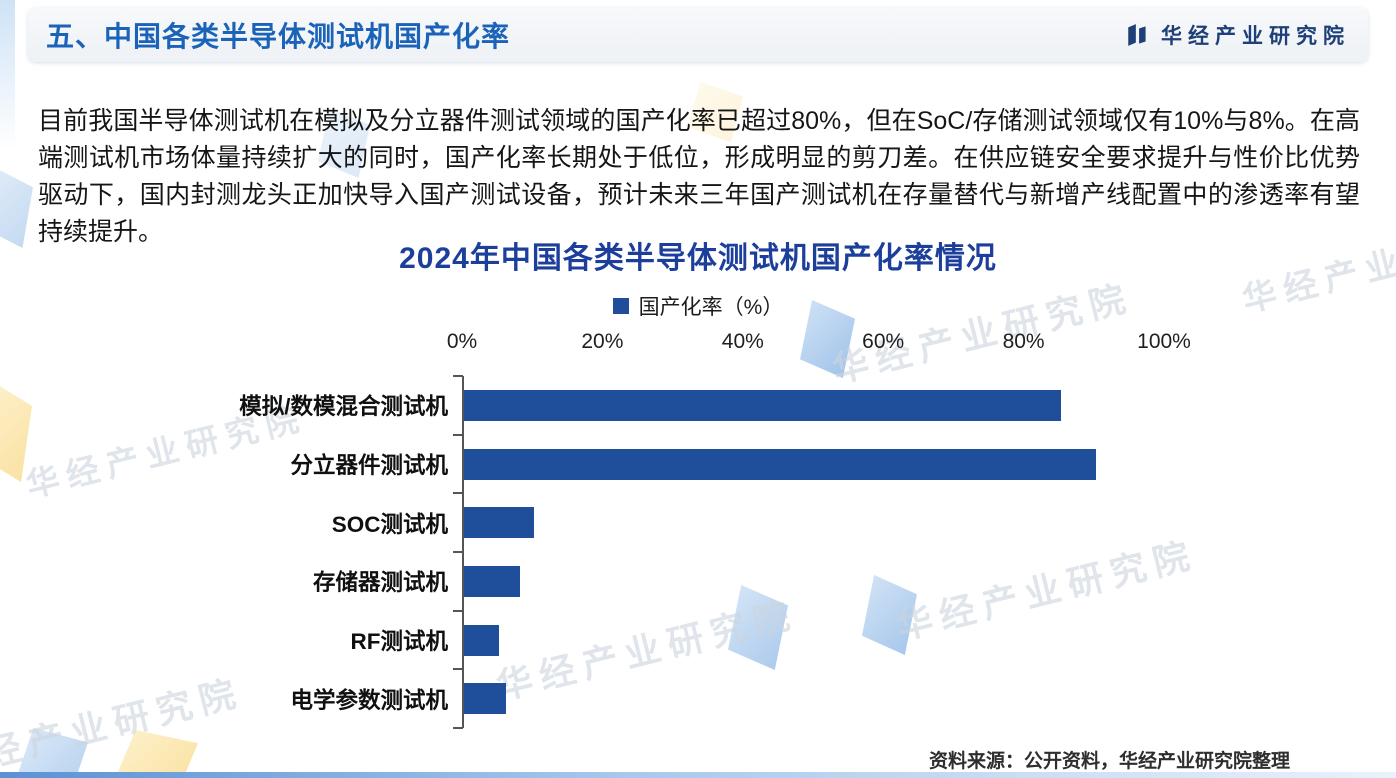 Image resolution: width=1396 pixels, height=778 pixels. What do you see at coordinates (343, 407) in the screenshot?
I see `category-label: 模拟/数模混合测试机` at bounding box center [343, 407].